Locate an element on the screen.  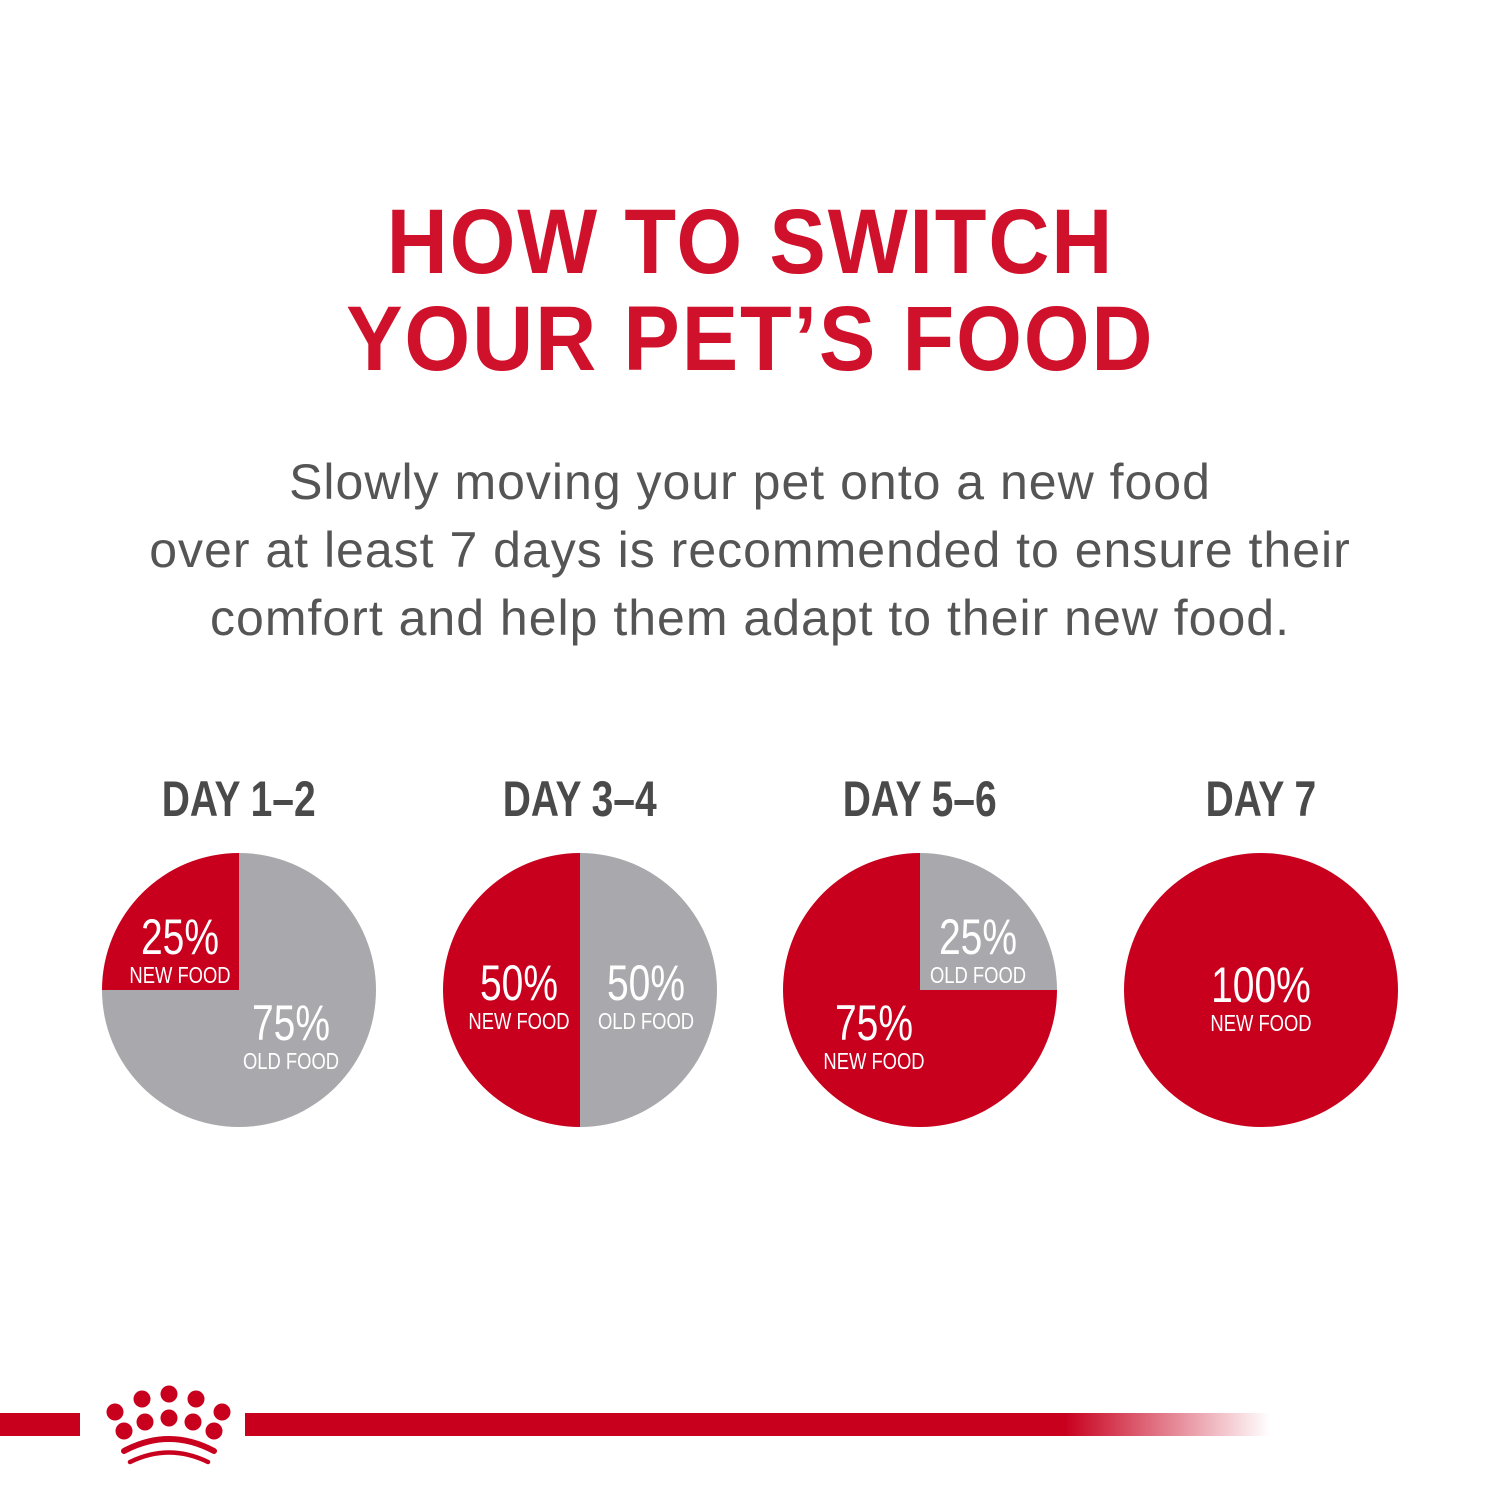
slice-label: 100% NEW FOOD is located at coordinates (1261, 996).